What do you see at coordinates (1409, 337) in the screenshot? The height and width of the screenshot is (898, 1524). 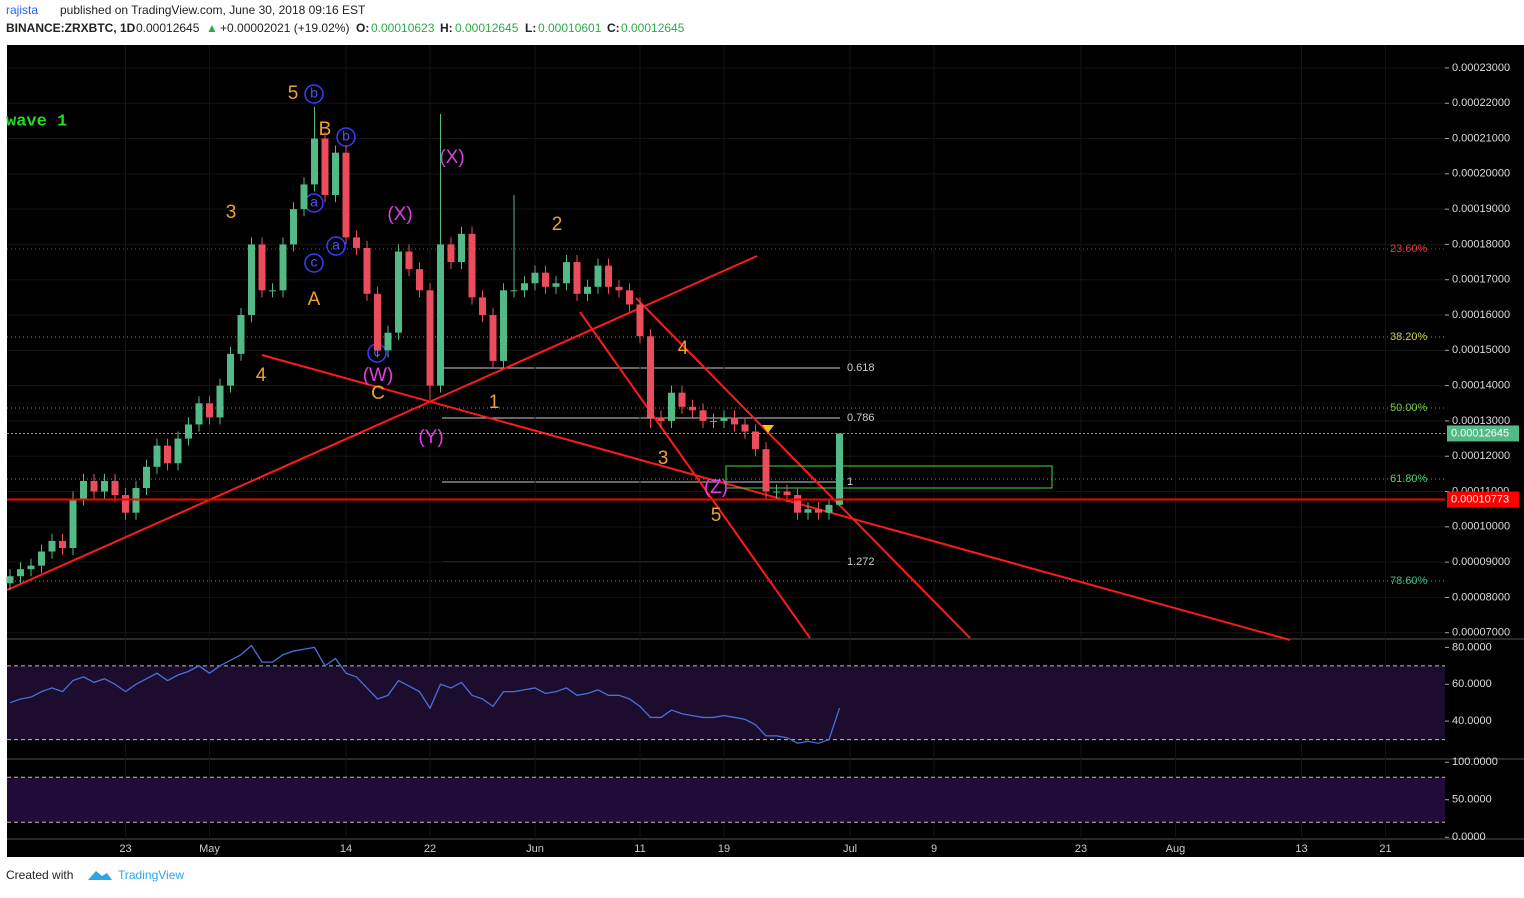 I see `fib-label: 38.20%` at bounding box center [1409, 337].